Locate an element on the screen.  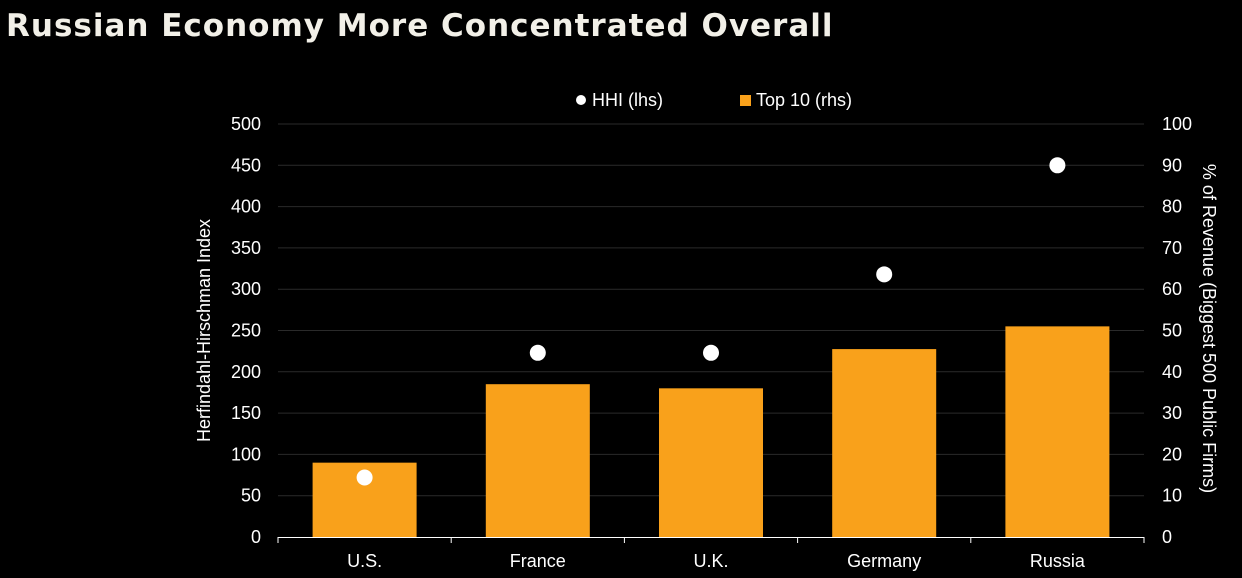
y-right-tick-label: 70 is located at coordinates (1172, 248).